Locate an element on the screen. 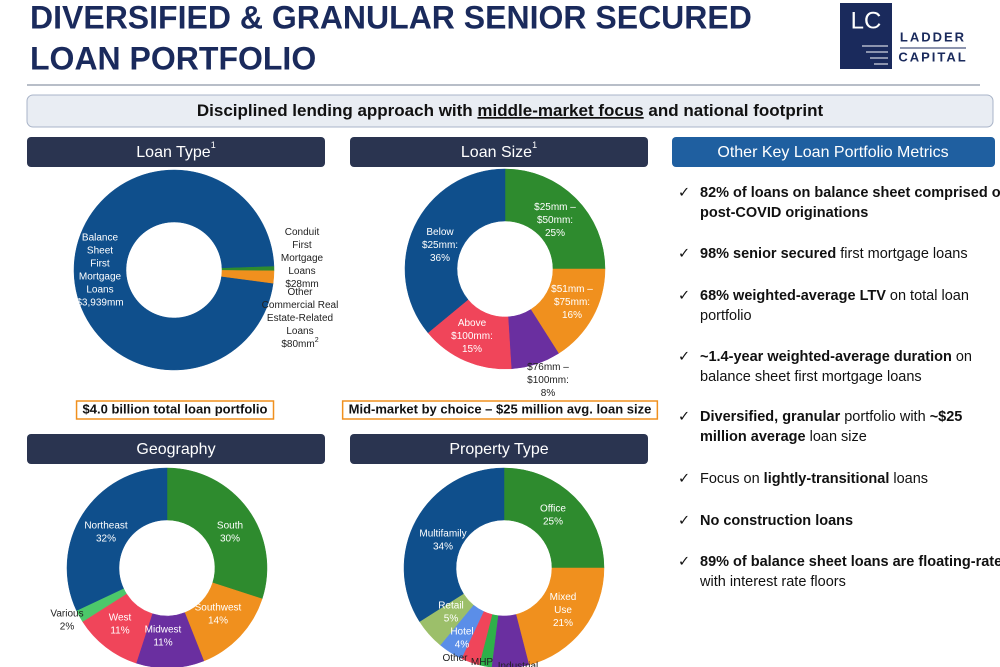  logo-lines is located at coordinates (875, 55).